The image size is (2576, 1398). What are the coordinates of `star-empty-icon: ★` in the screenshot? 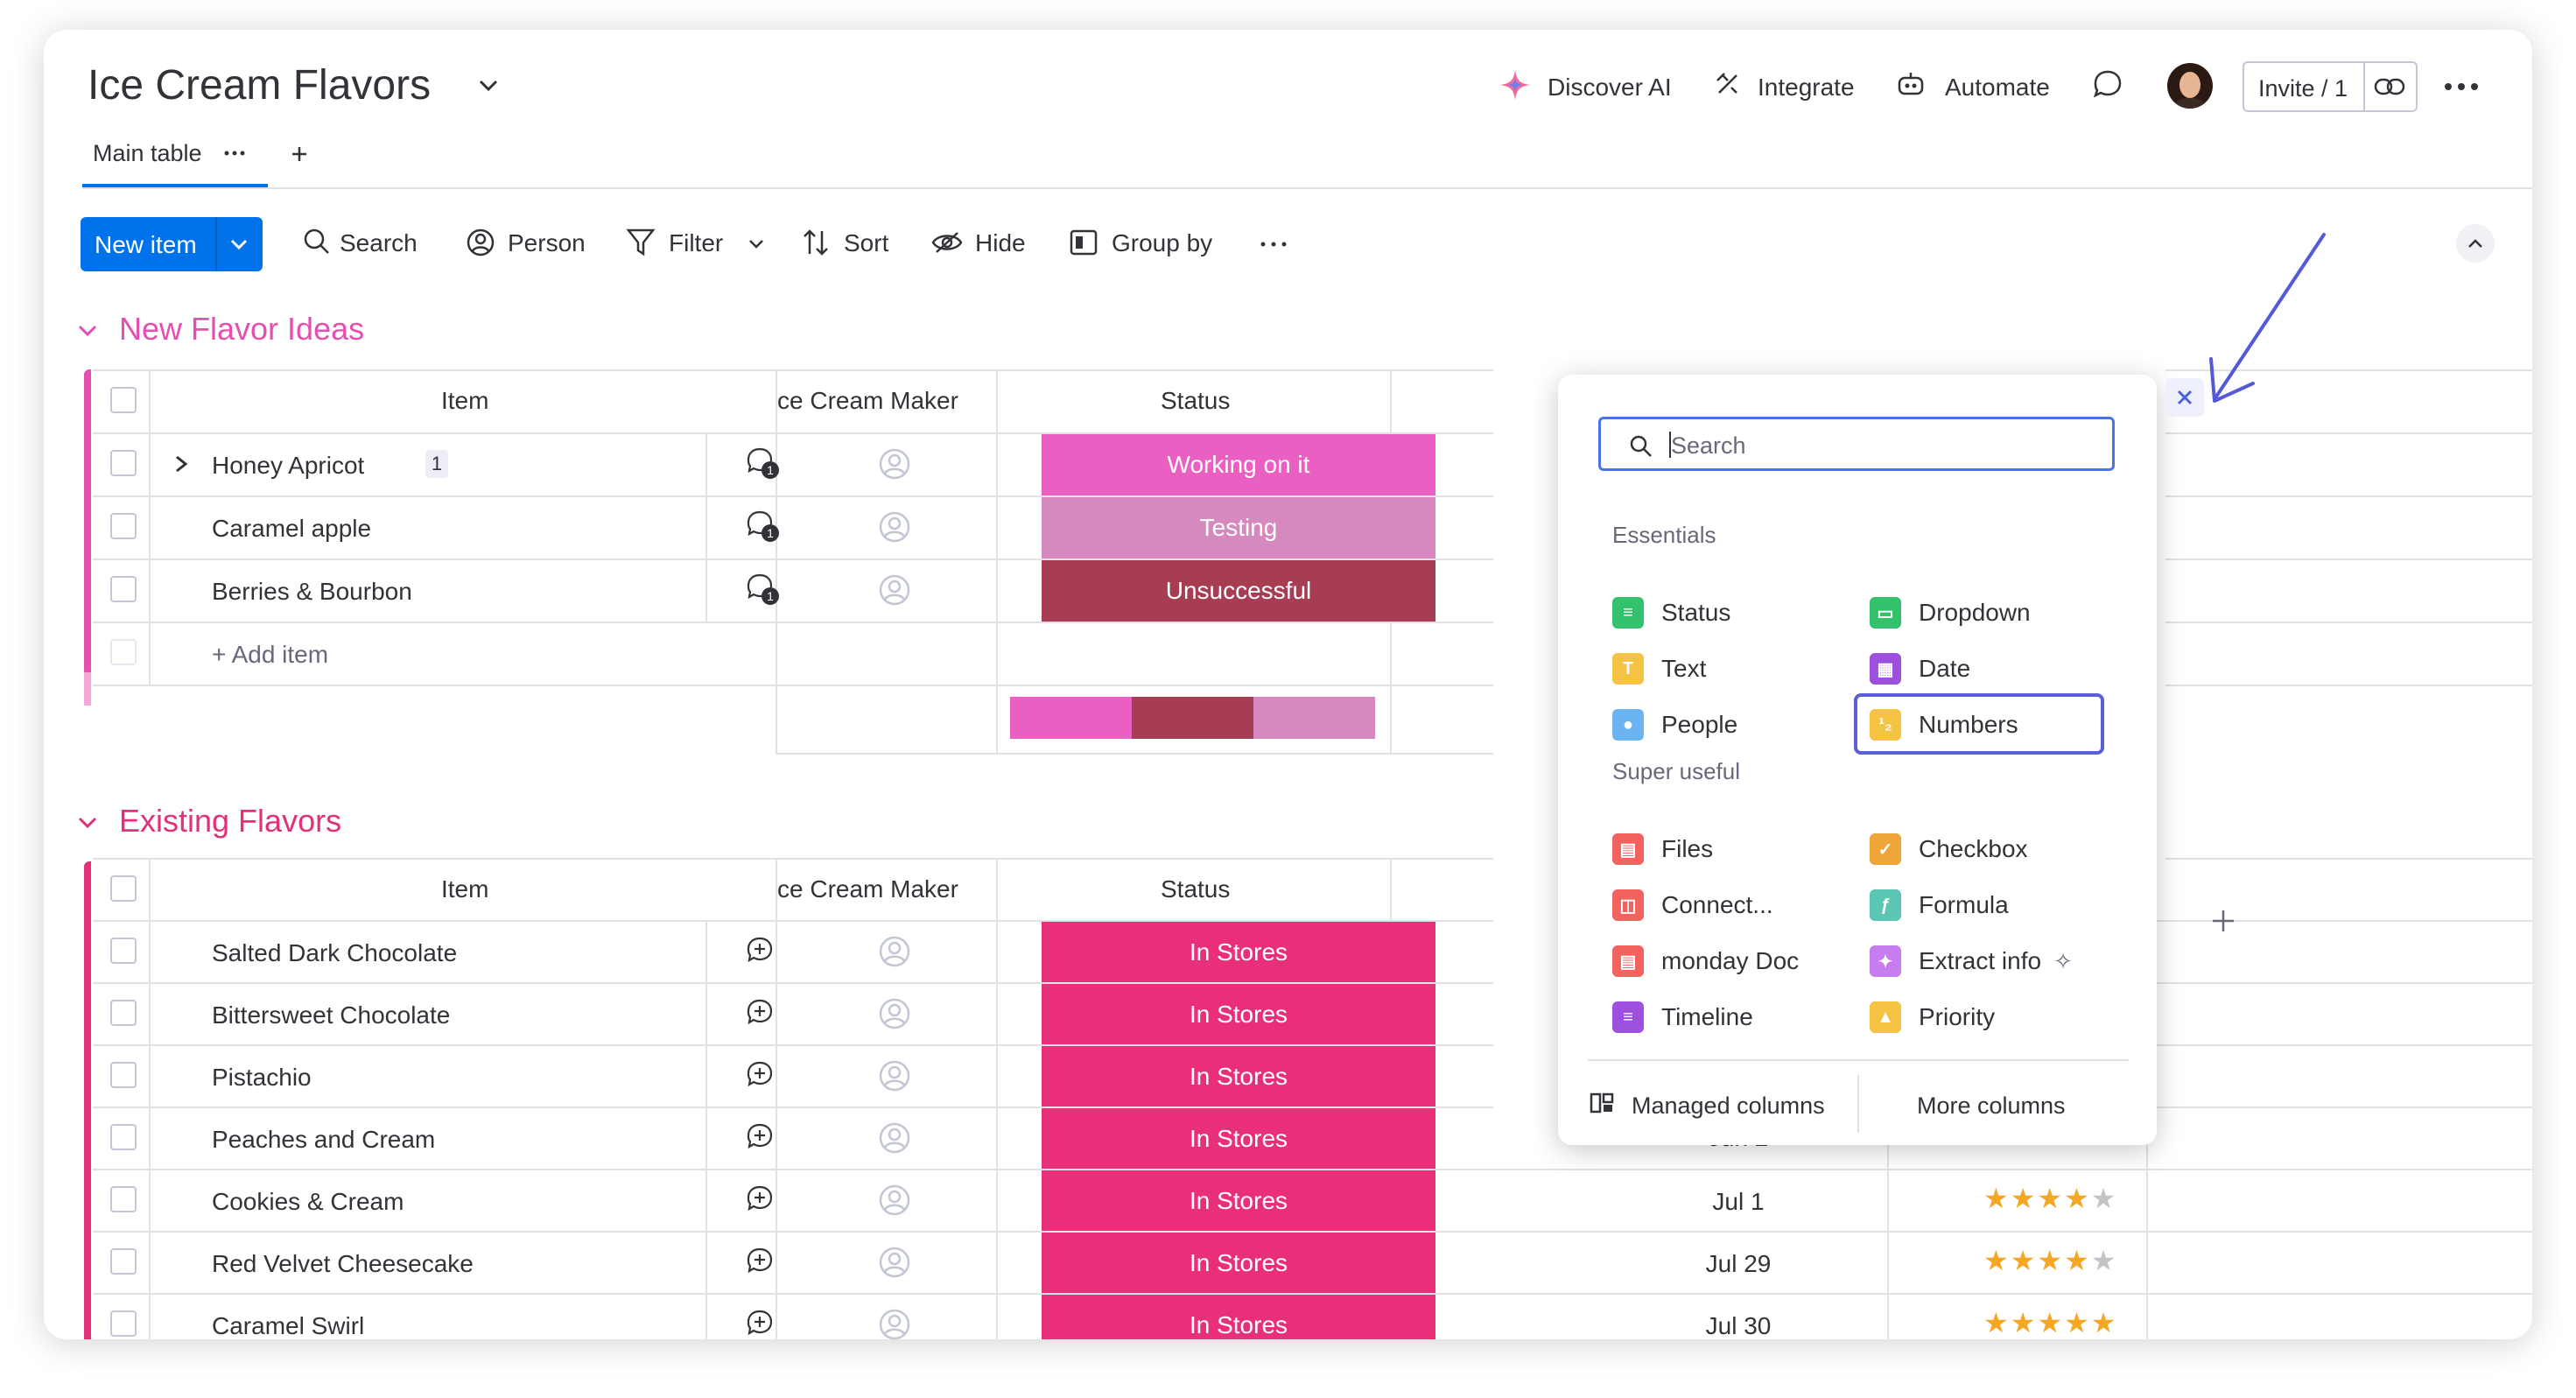 It's located at (2104, 1260).